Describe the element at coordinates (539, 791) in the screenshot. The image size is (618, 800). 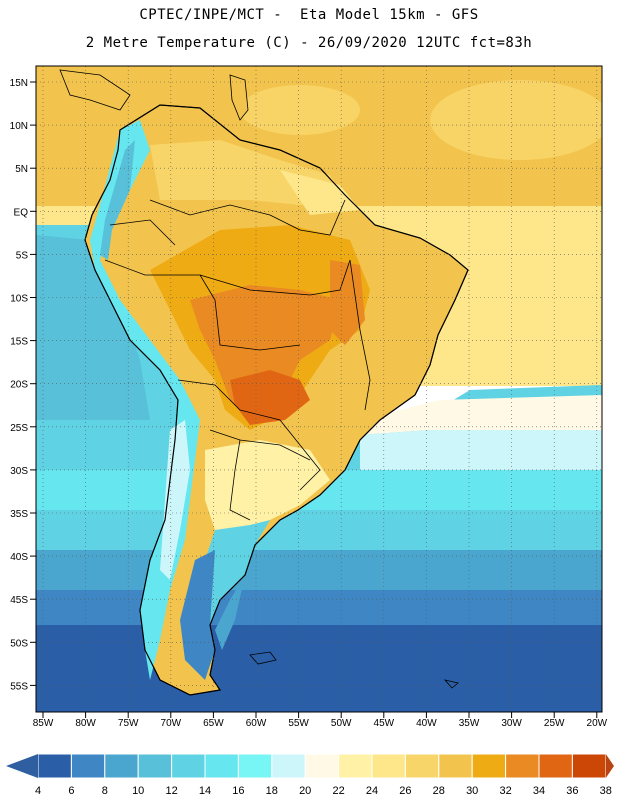
I see `colorbar-tick-label: 34` at that location.